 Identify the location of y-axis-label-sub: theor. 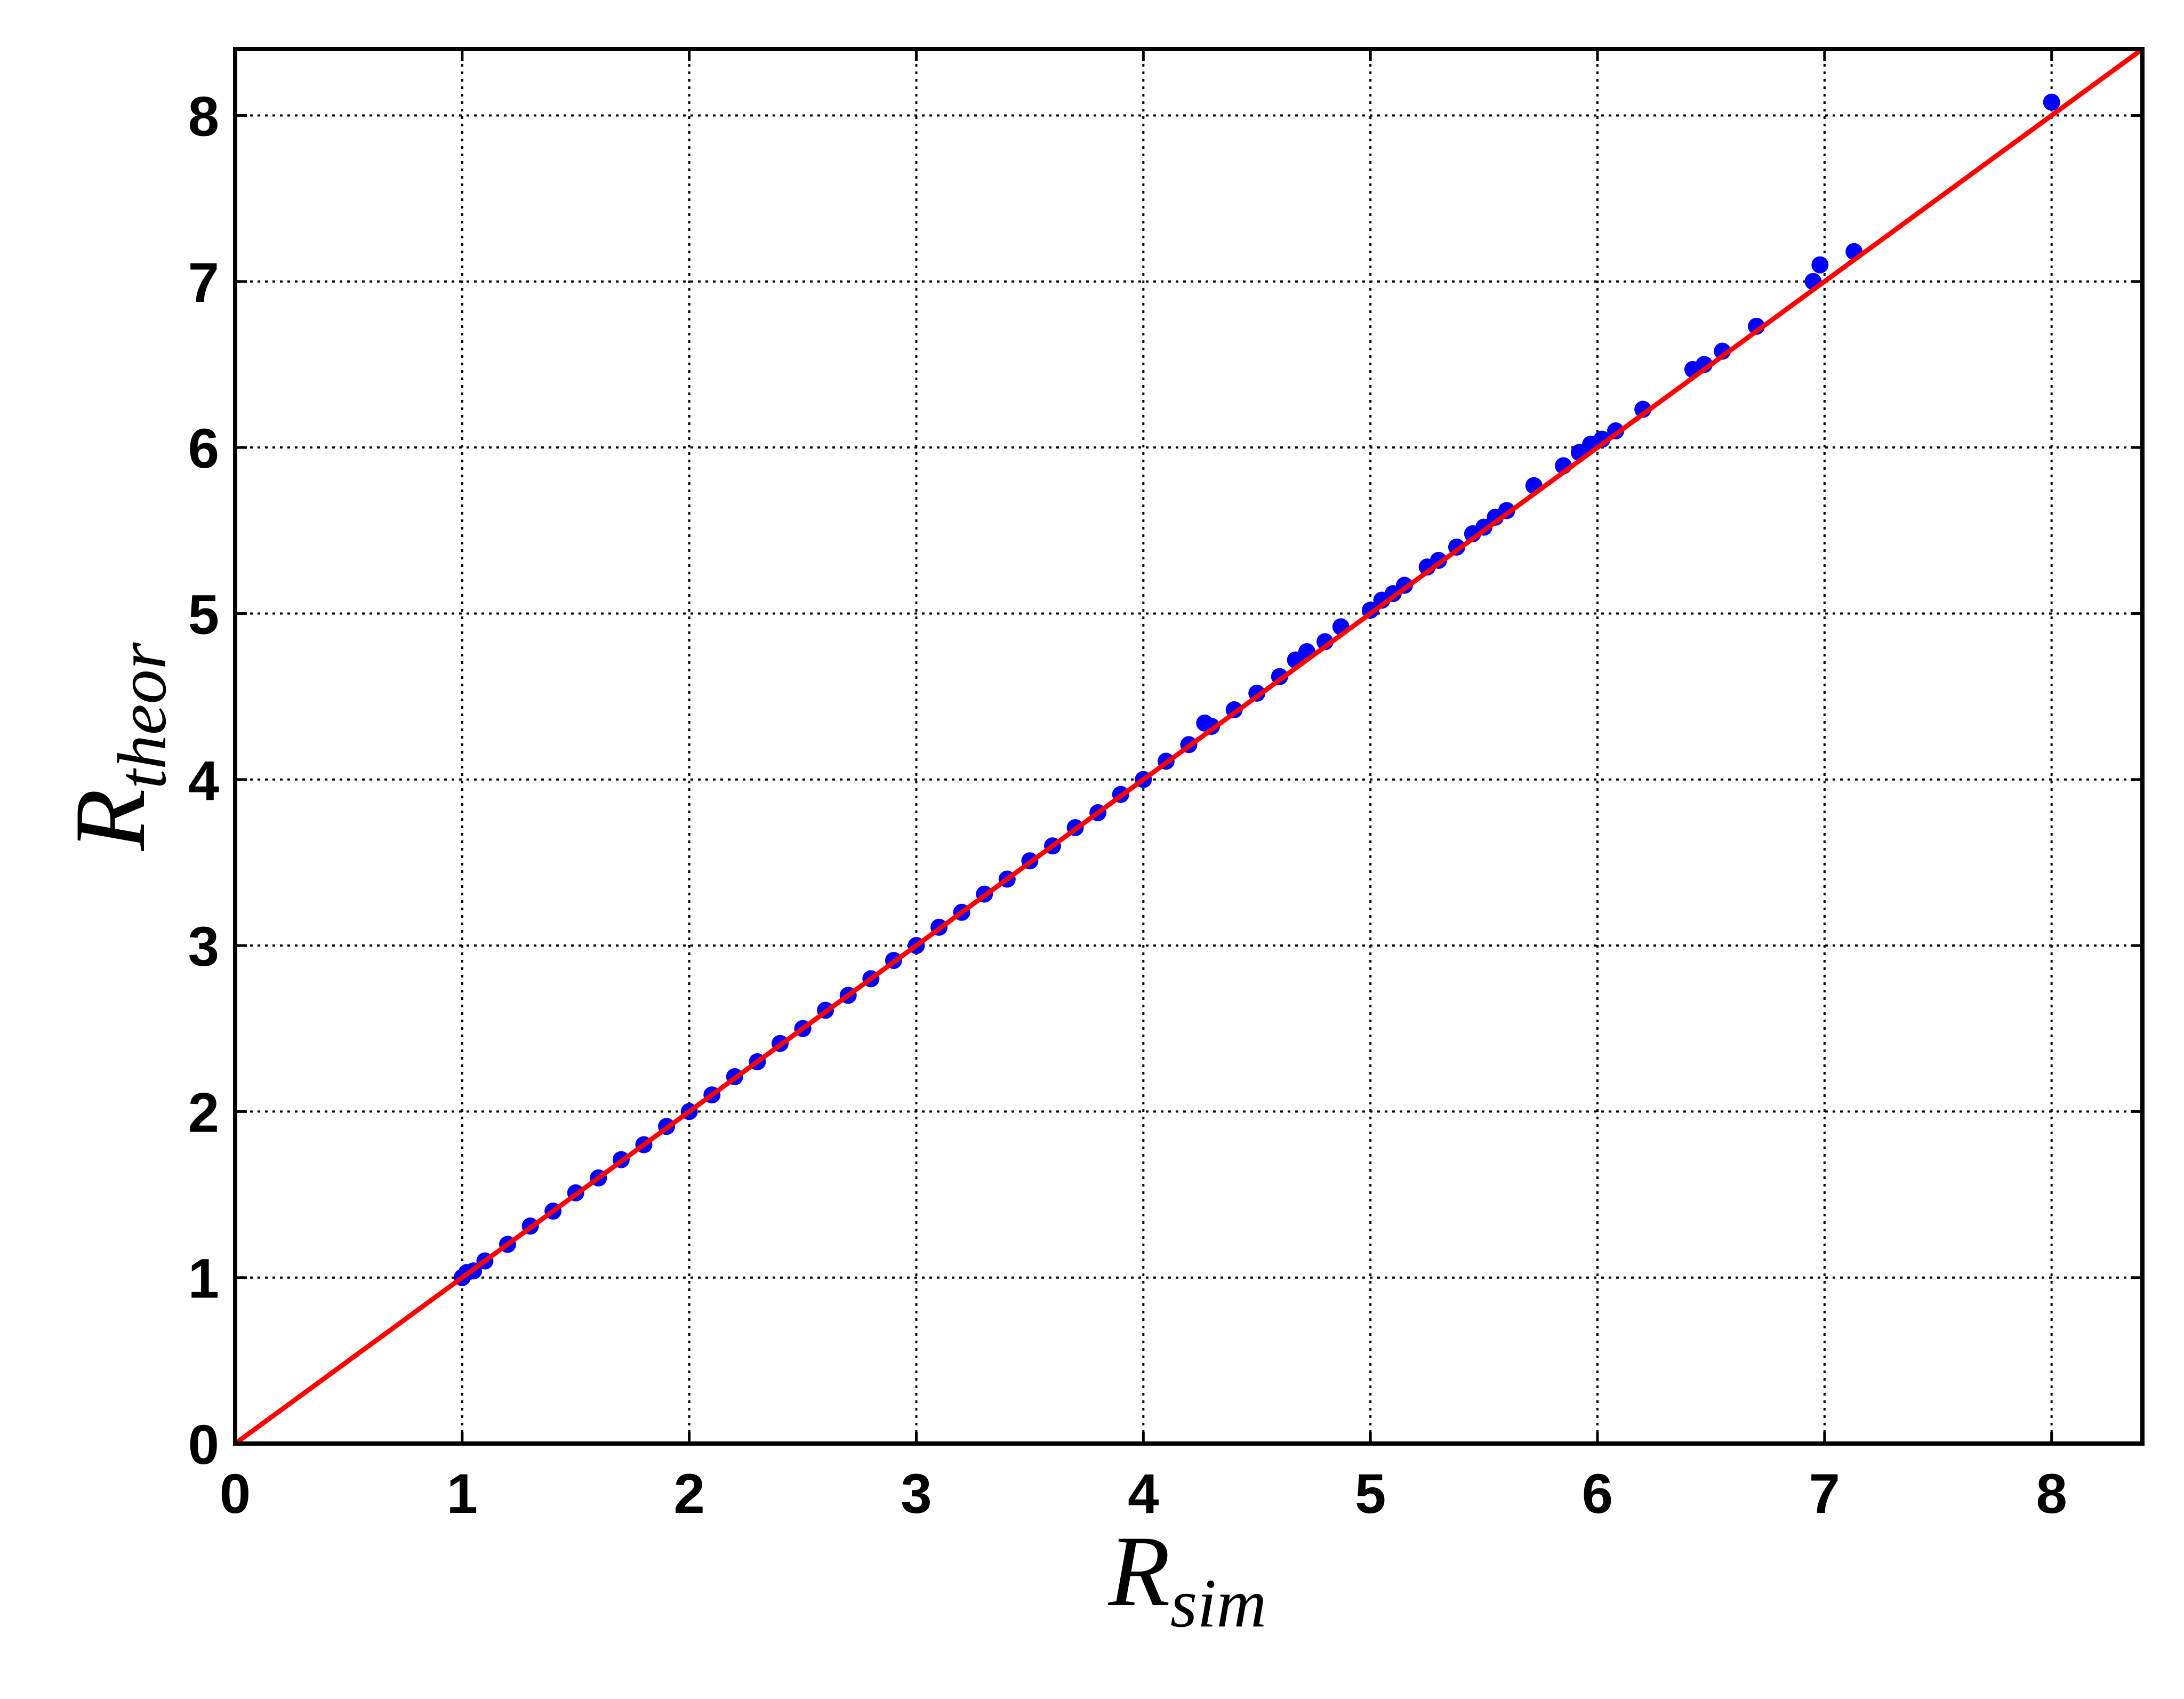
(142, 716).